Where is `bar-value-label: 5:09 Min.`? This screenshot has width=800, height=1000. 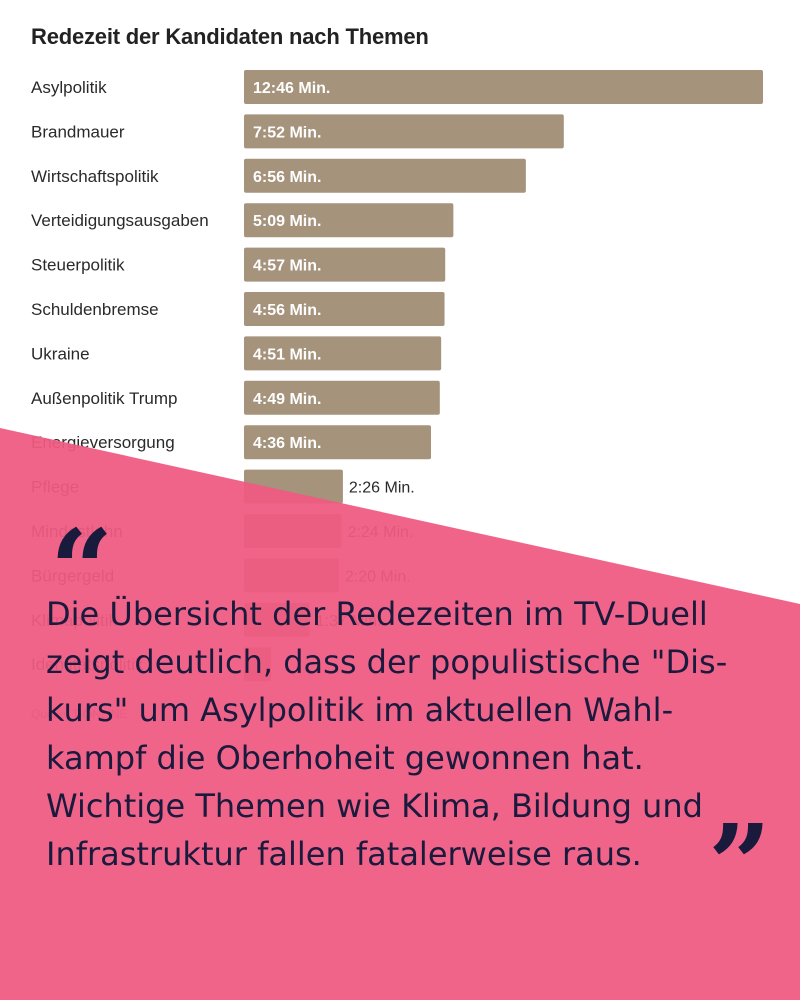 bar-value-label: 5:09 Min. is located at coordinates (287, 221).